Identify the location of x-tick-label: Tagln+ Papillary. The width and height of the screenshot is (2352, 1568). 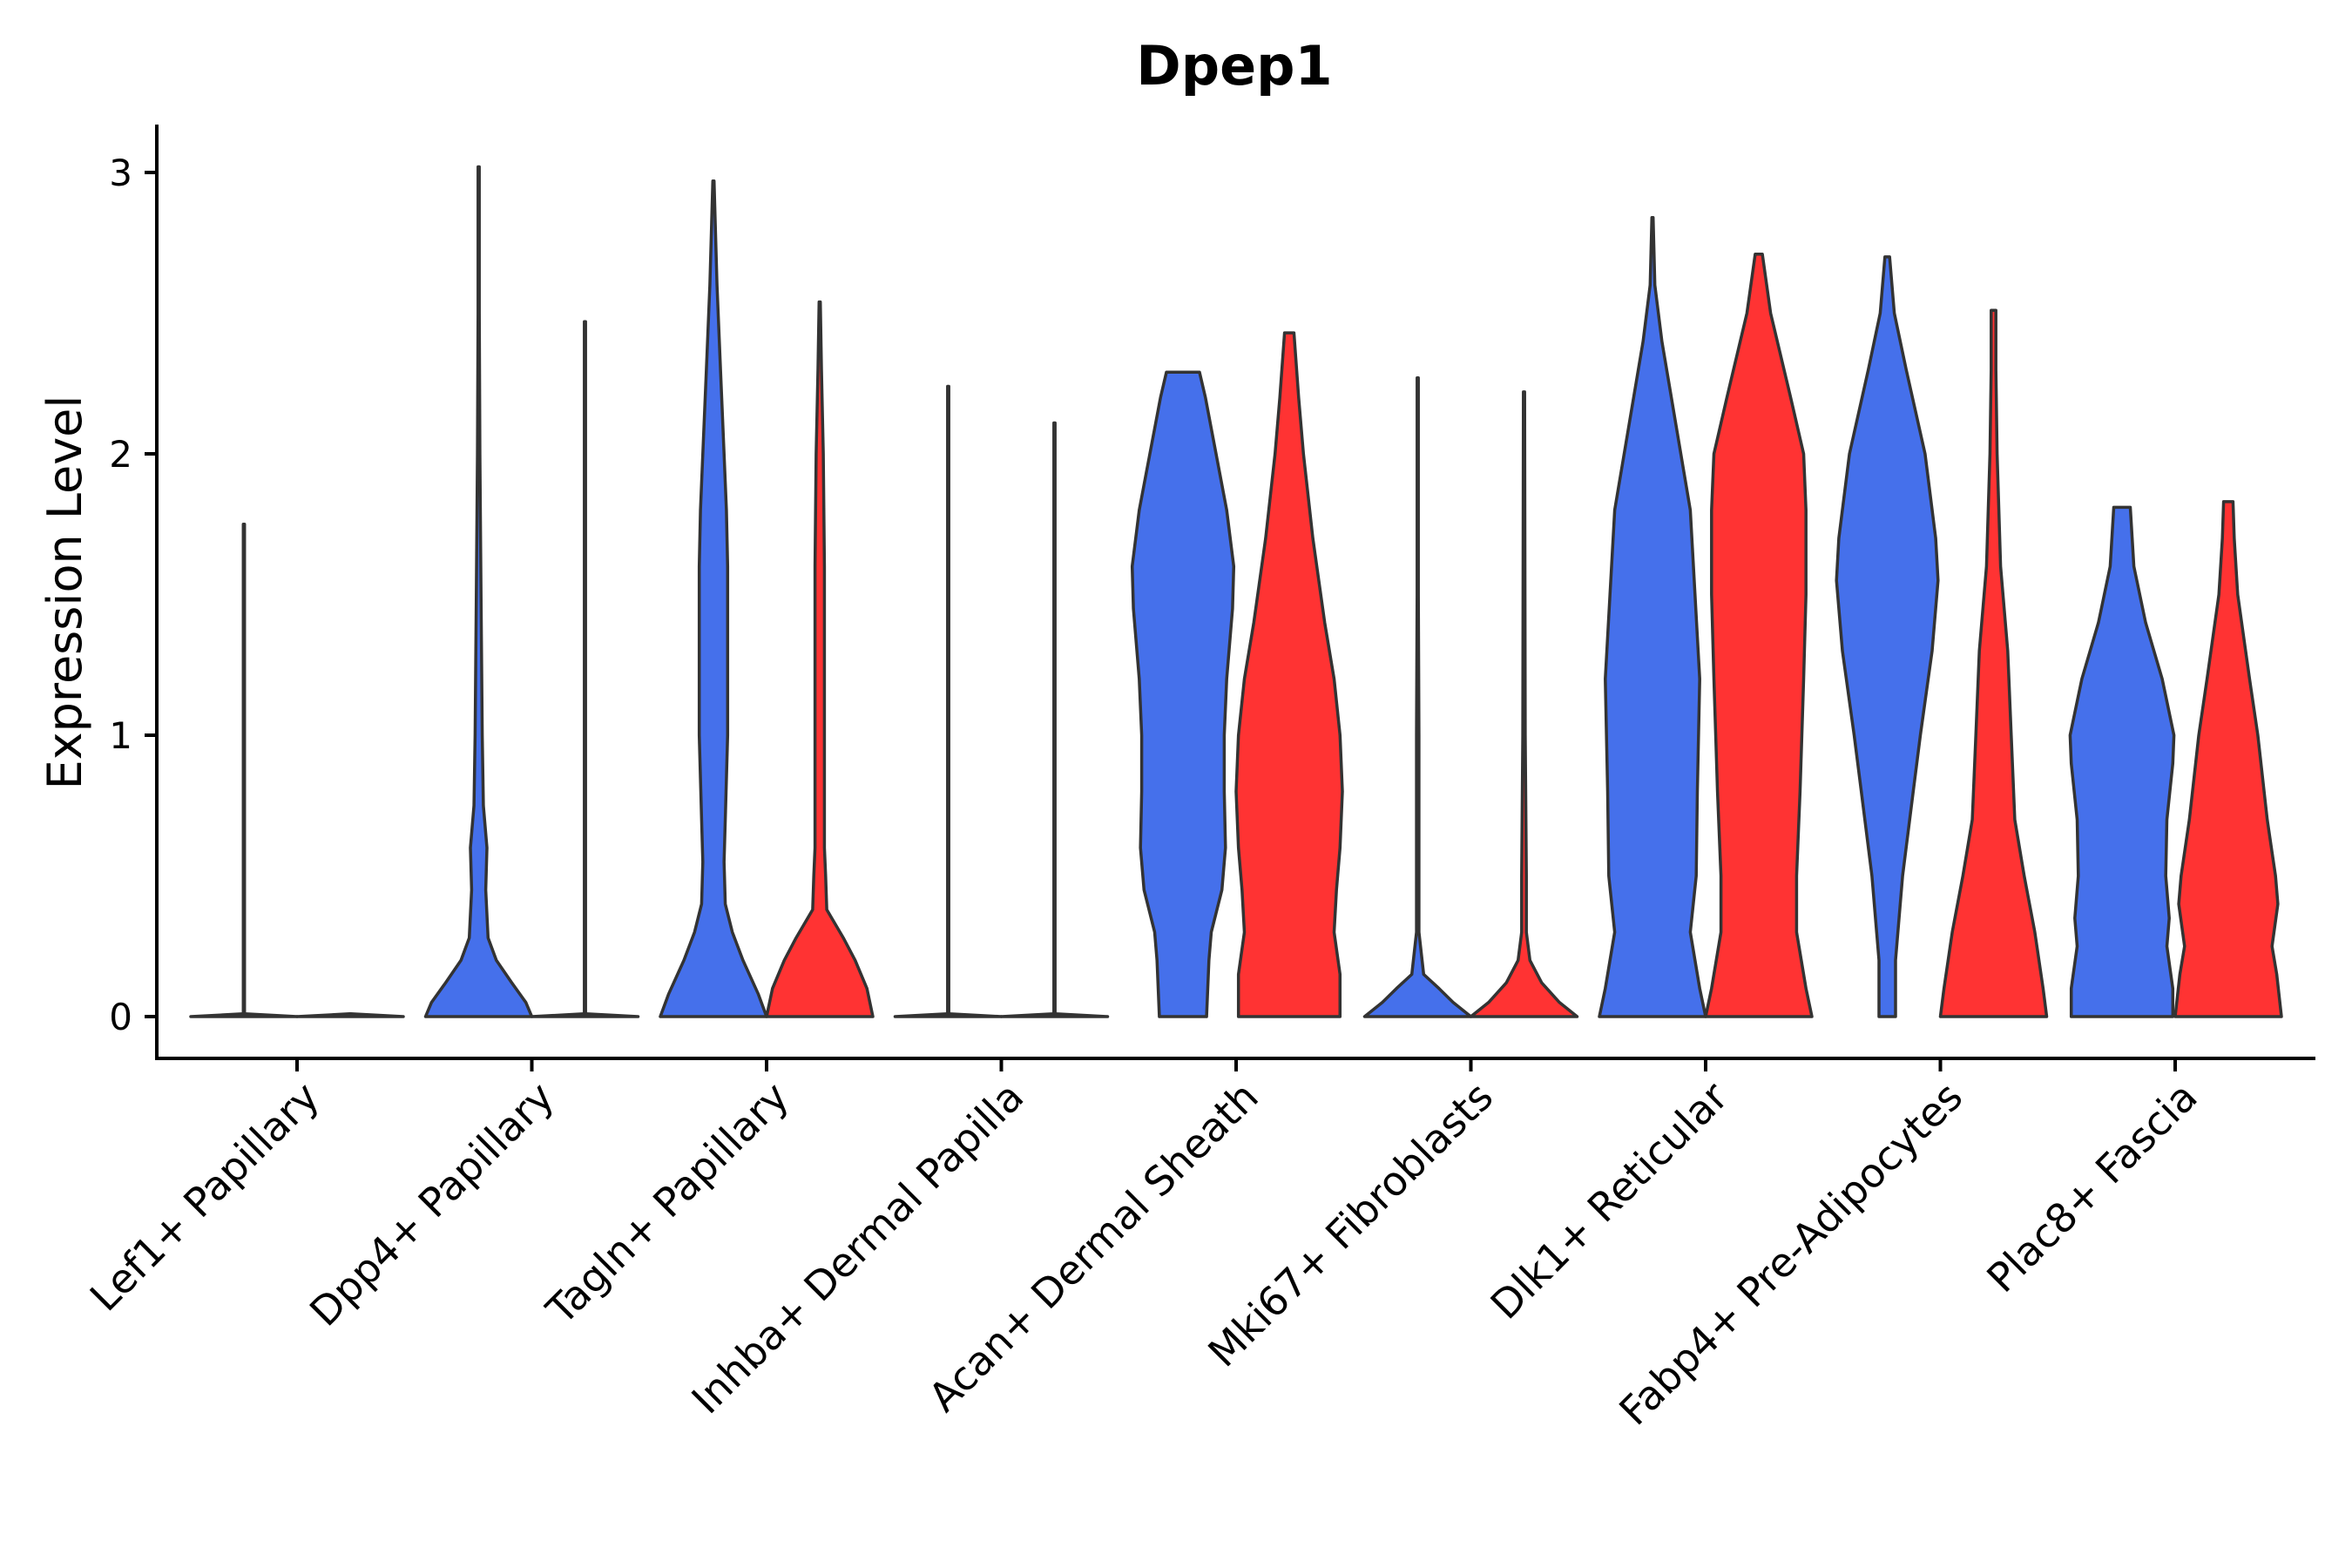
(667, 1204).